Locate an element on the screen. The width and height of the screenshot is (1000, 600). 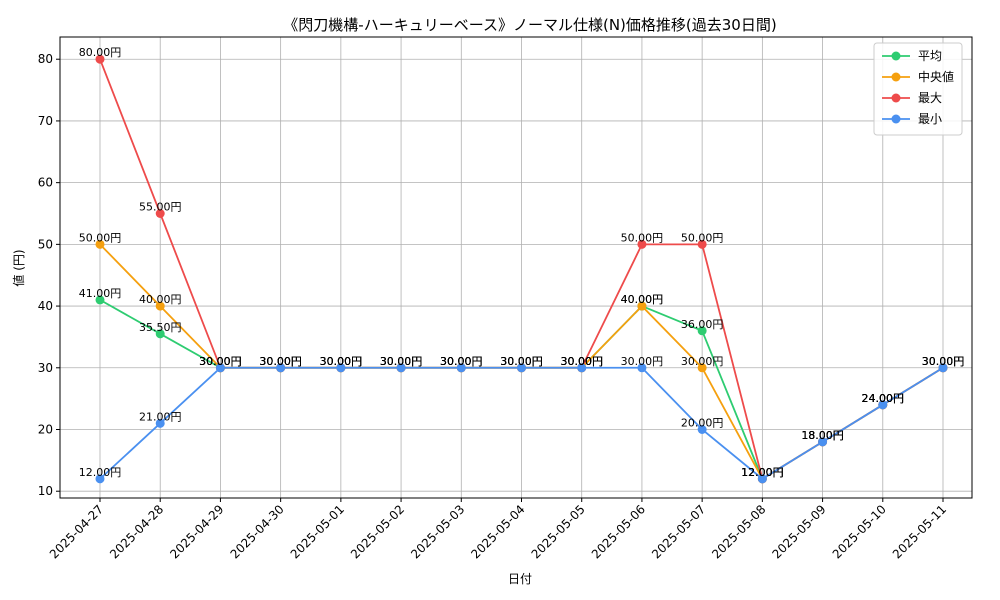
legend-label: 最大 is located at coordinates (930, 98).